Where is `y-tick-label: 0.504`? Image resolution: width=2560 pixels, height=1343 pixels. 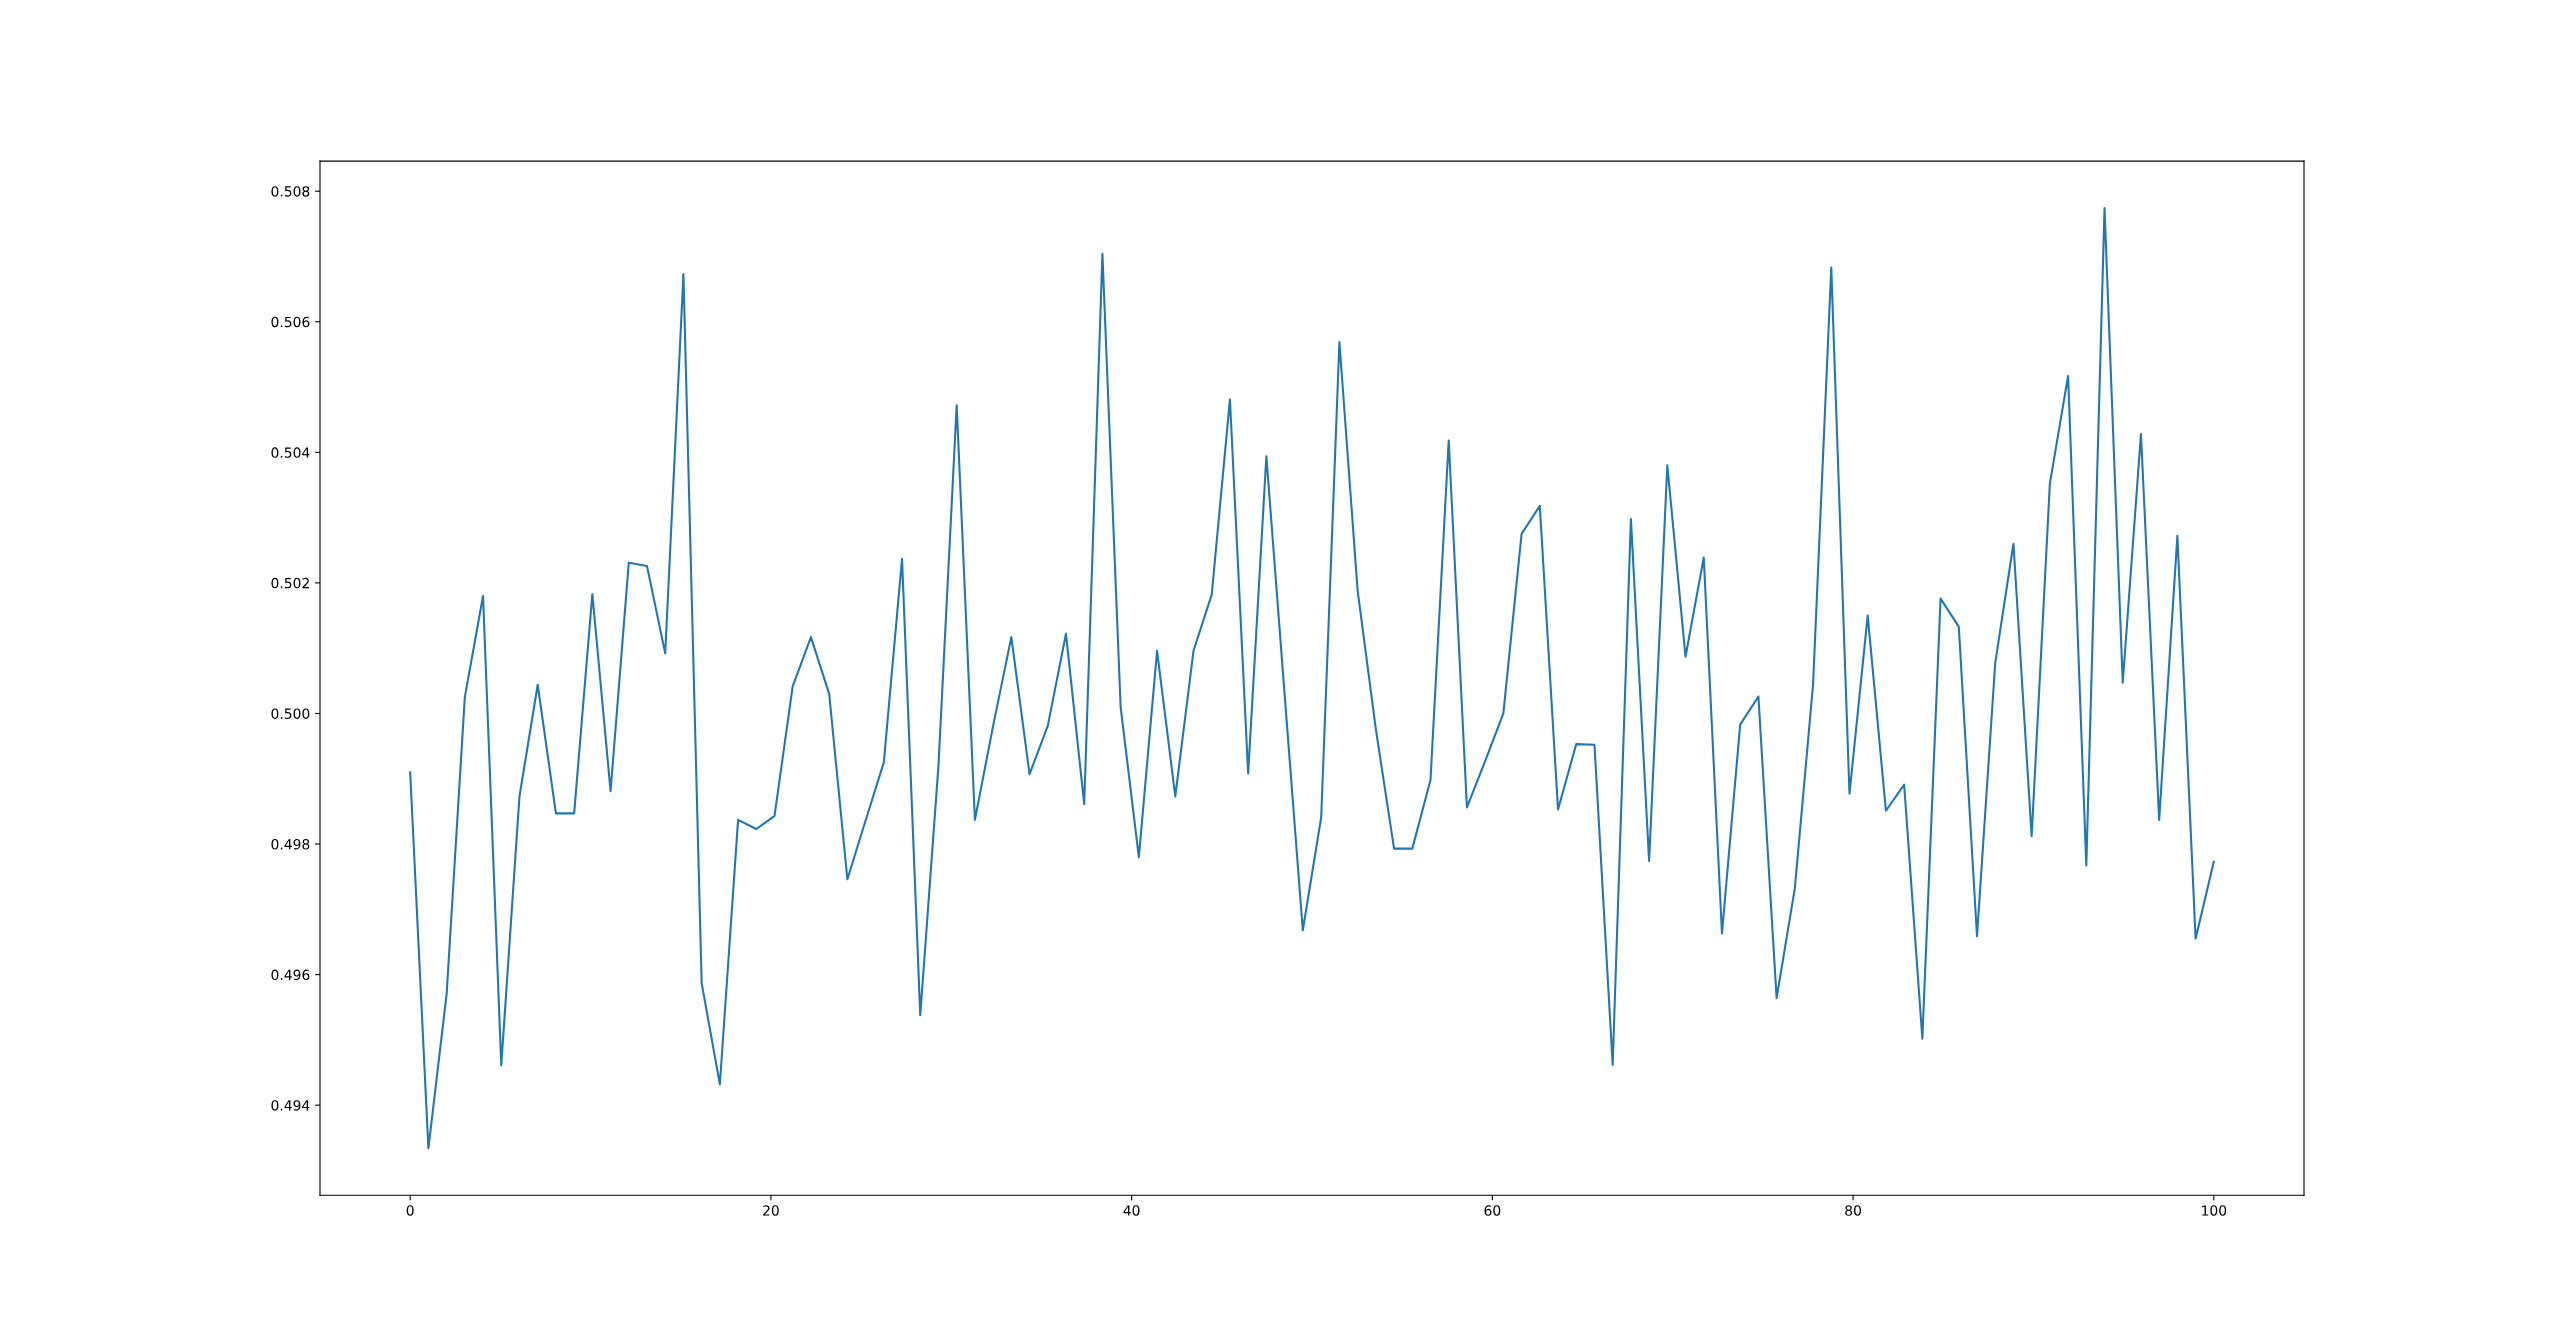 y-tick-label: 0.504 is located at coordinates (290, 452).